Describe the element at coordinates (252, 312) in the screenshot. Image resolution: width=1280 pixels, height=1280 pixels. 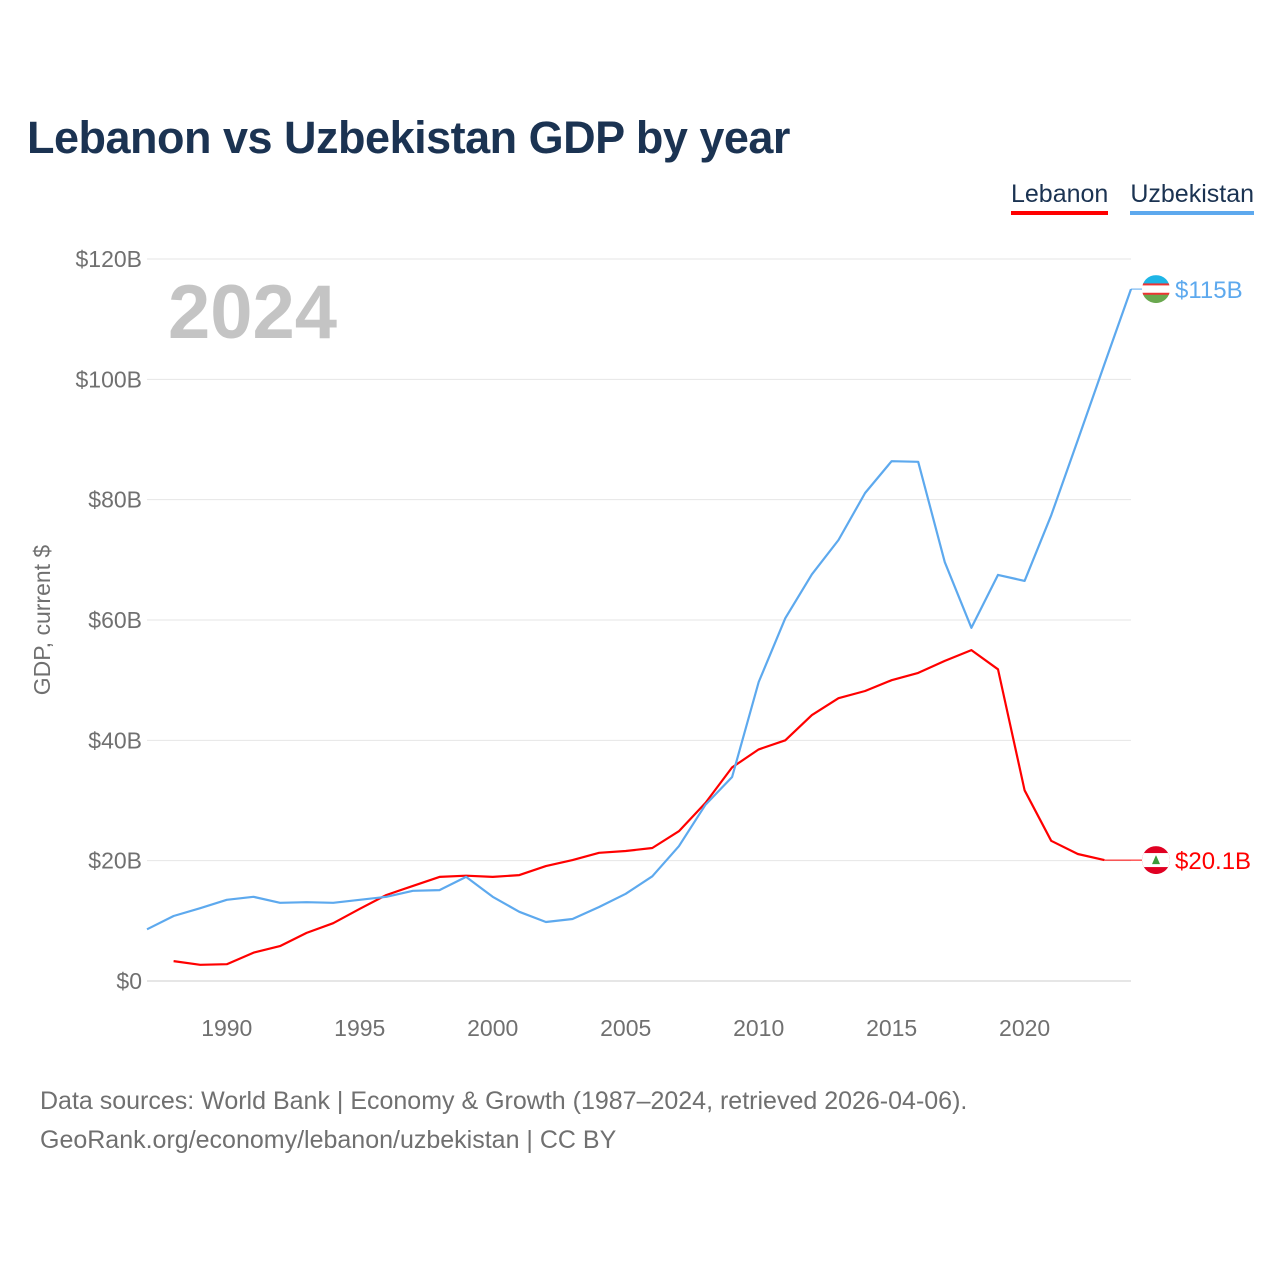
I see `year-watermark: 2024` at that location.